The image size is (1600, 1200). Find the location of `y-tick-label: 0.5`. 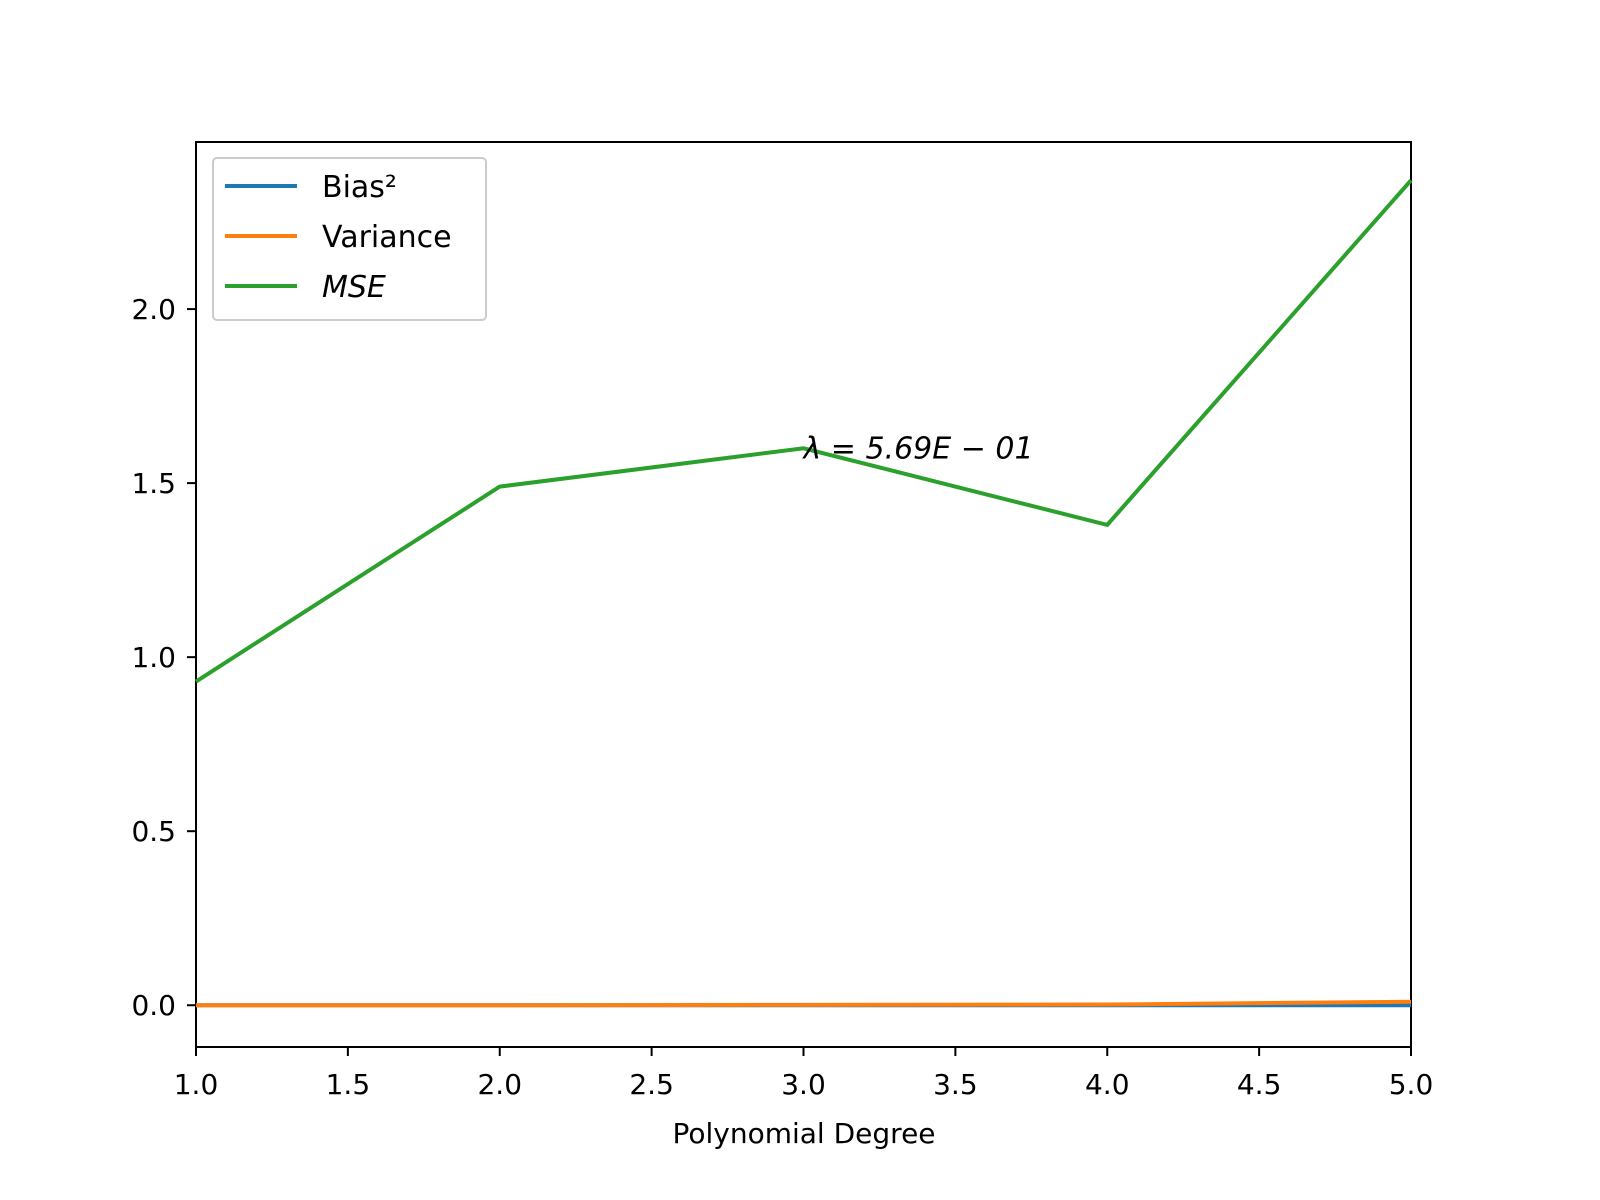

y-tick-label: 0.5 is located at coordinates (153, 831).